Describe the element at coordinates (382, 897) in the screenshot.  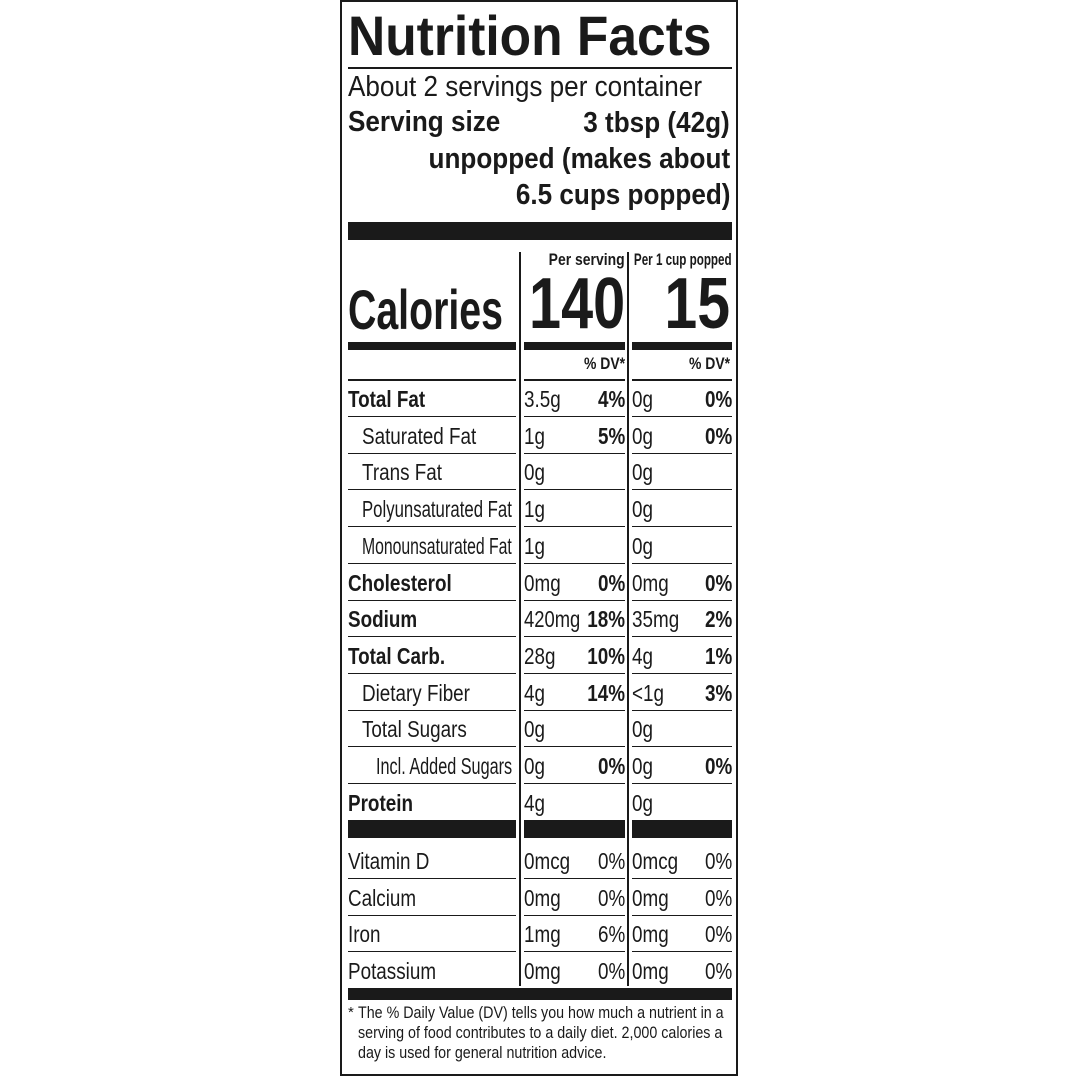
I see `nutrient-name: Calcium` at that location.